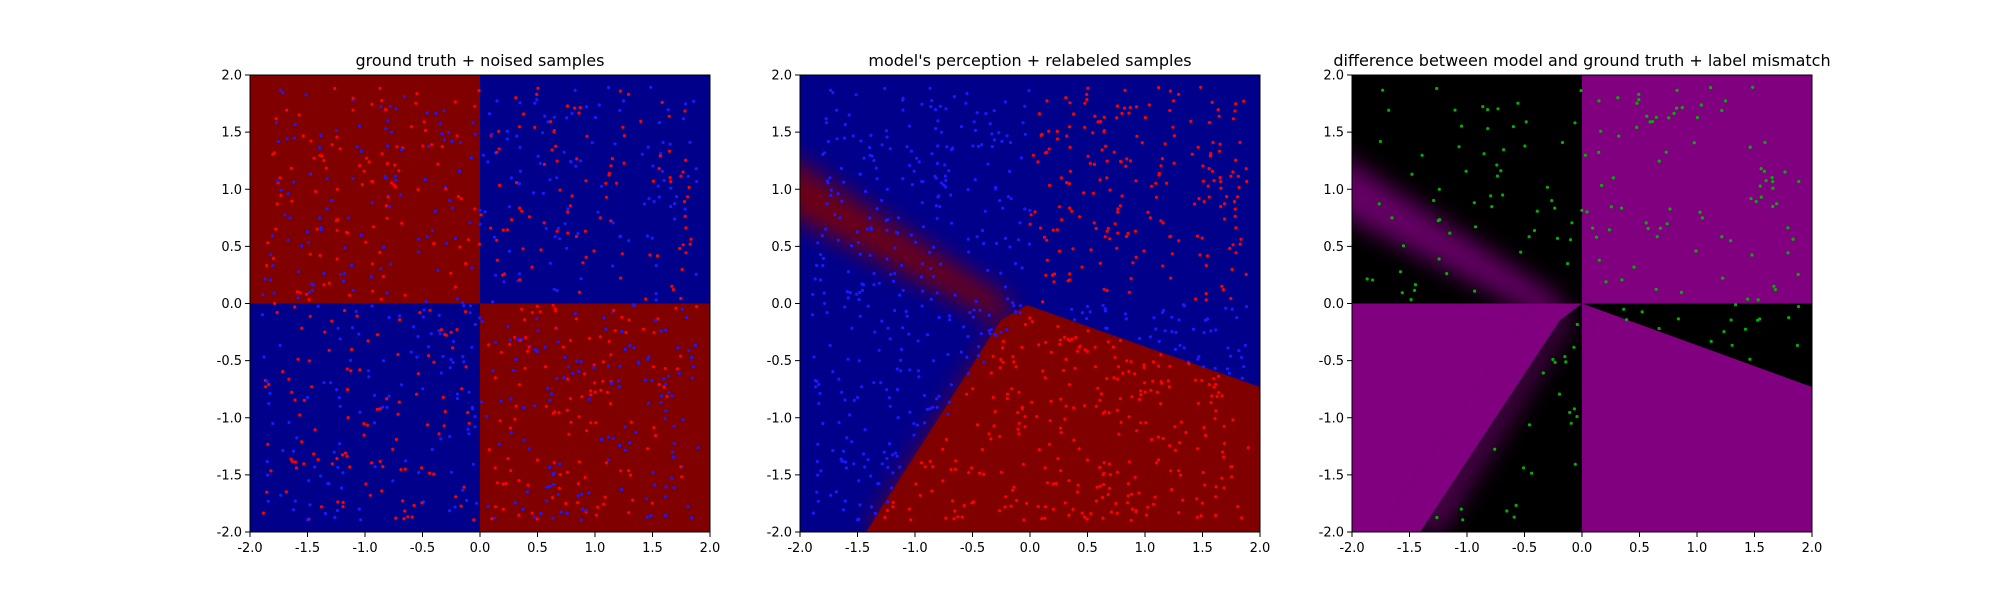  What do you see at coordinates (1697, 417) in the screenshot?
I see `region-bottom-right` at bounding box center [1697, 417].